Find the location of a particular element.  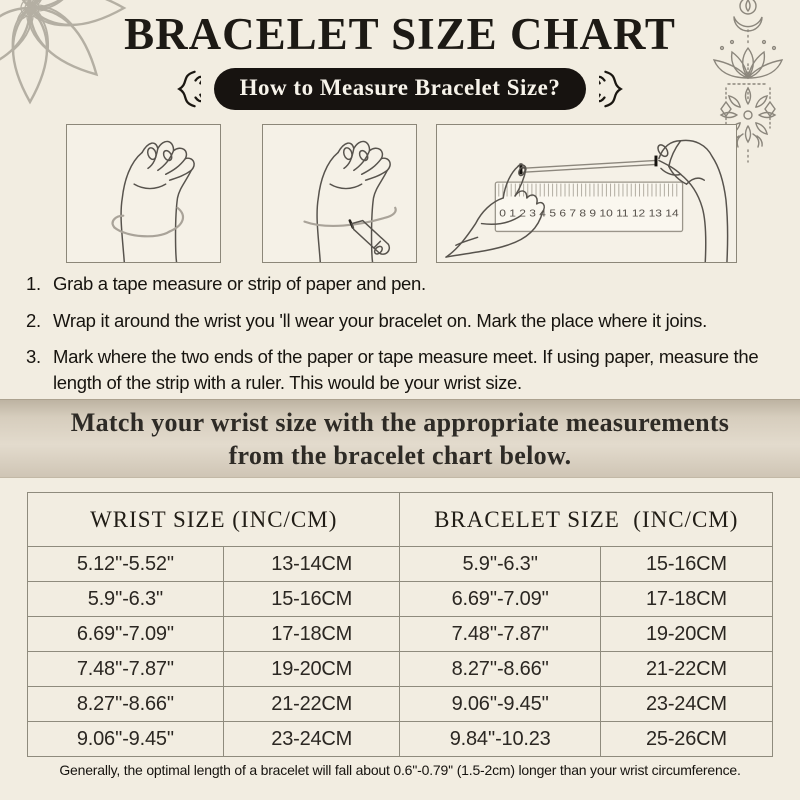

subtitle-row: How to Measure Bracelet Size? is located at coordinates (400, 89).